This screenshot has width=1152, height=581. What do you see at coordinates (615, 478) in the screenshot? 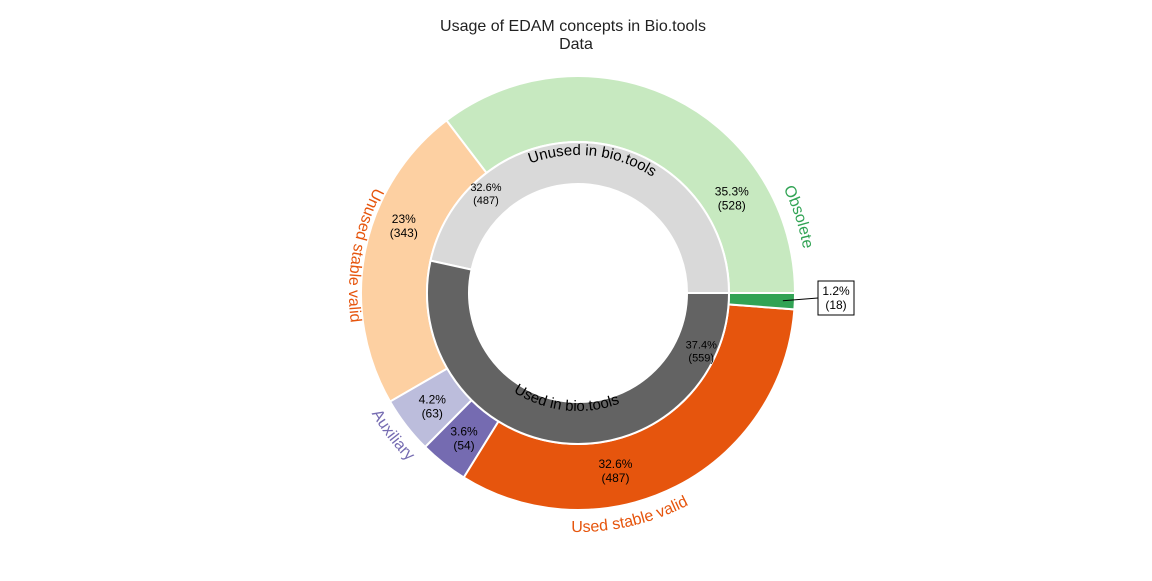
I see `outer-count-label: (487)` at bounding box center [615, 478].